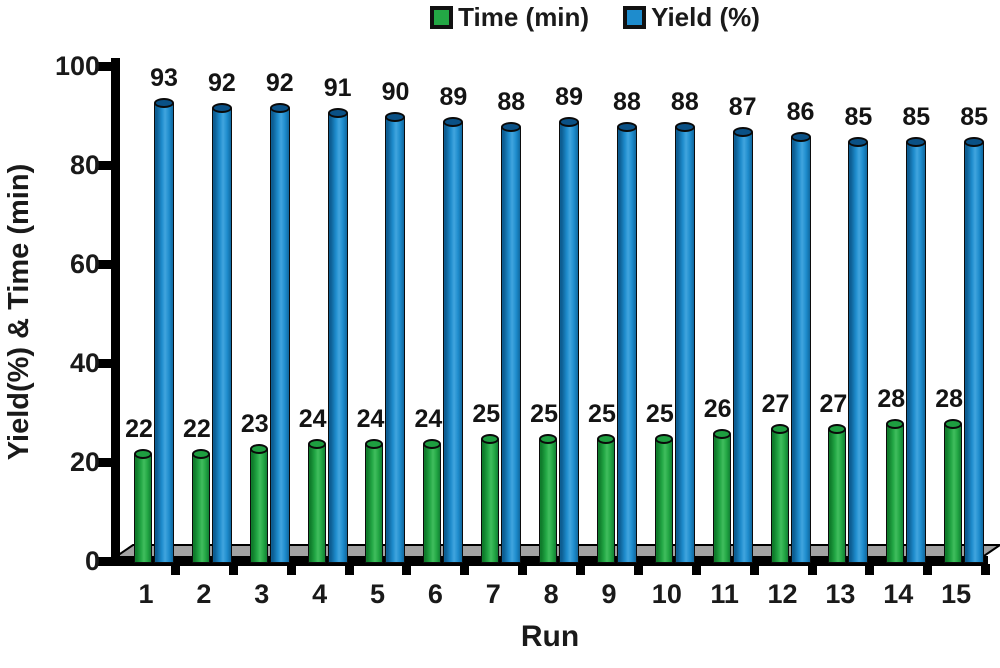 The height and width of the screenshot is (668, 1000). Describe the element at coordinates (705, 17) in the screenshot. I see `legend-label-yield: Yield (%)` at that location.